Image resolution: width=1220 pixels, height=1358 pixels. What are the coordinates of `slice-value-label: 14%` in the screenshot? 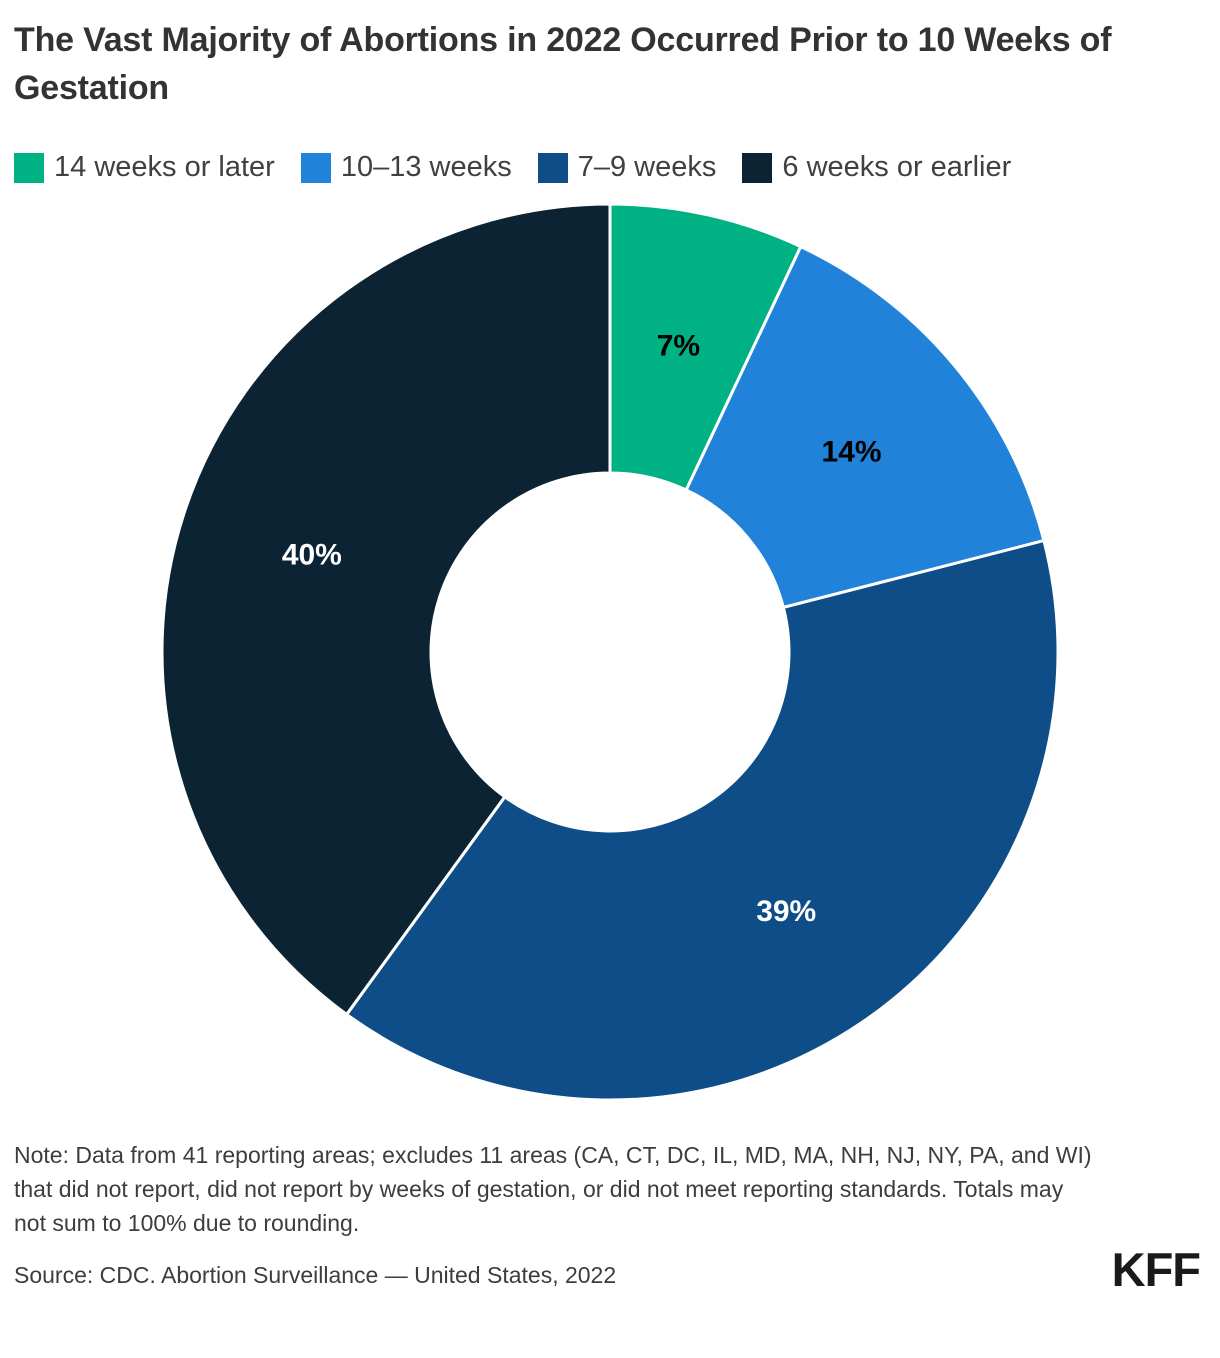 It's located at (852, 451).